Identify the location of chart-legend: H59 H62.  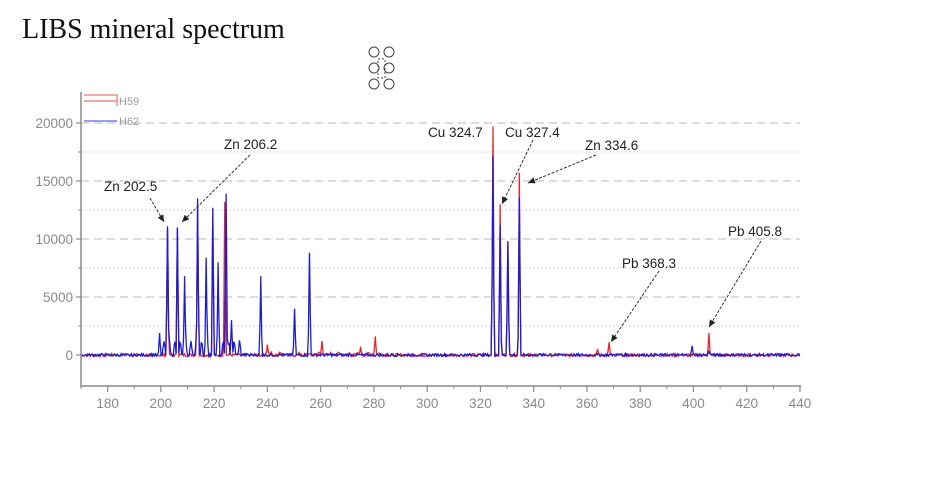
(111, 111).